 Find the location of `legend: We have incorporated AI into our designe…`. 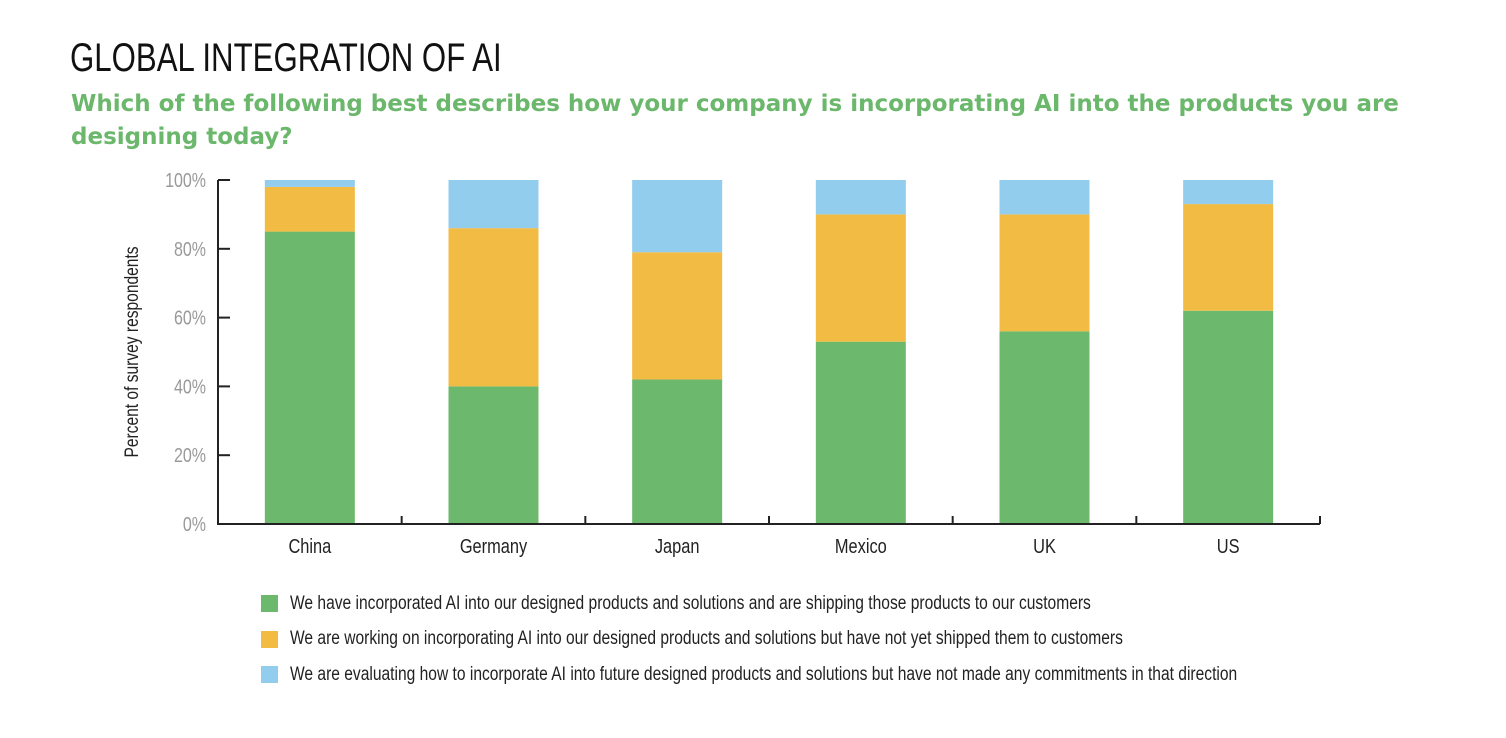

legend: We have incorporated AI into our designe… is located at coordinates (853, 639).